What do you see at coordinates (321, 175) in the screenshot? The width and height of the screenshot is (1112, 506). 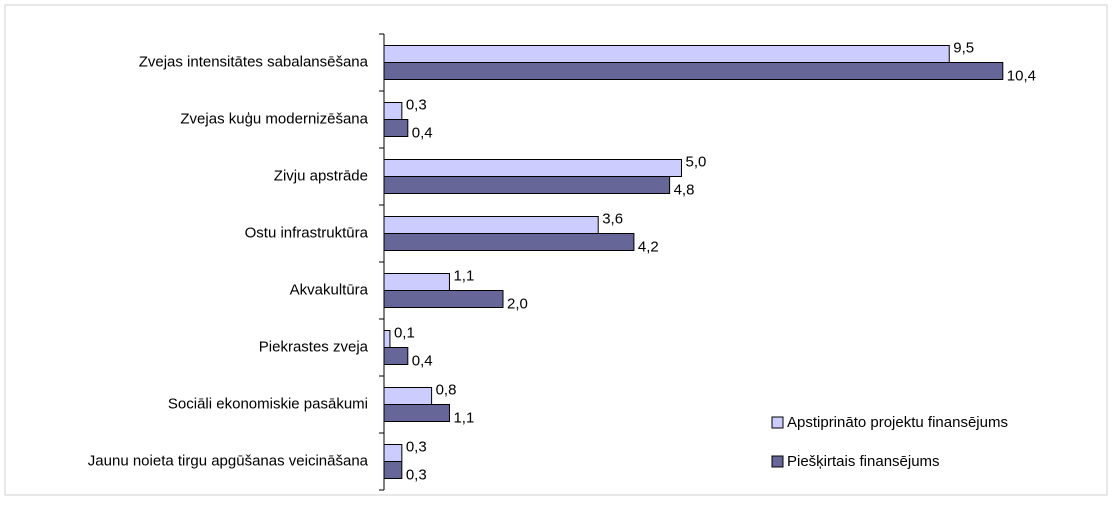 I see `category-label: Zivju apstrāde` at bounding box center [321, 175].